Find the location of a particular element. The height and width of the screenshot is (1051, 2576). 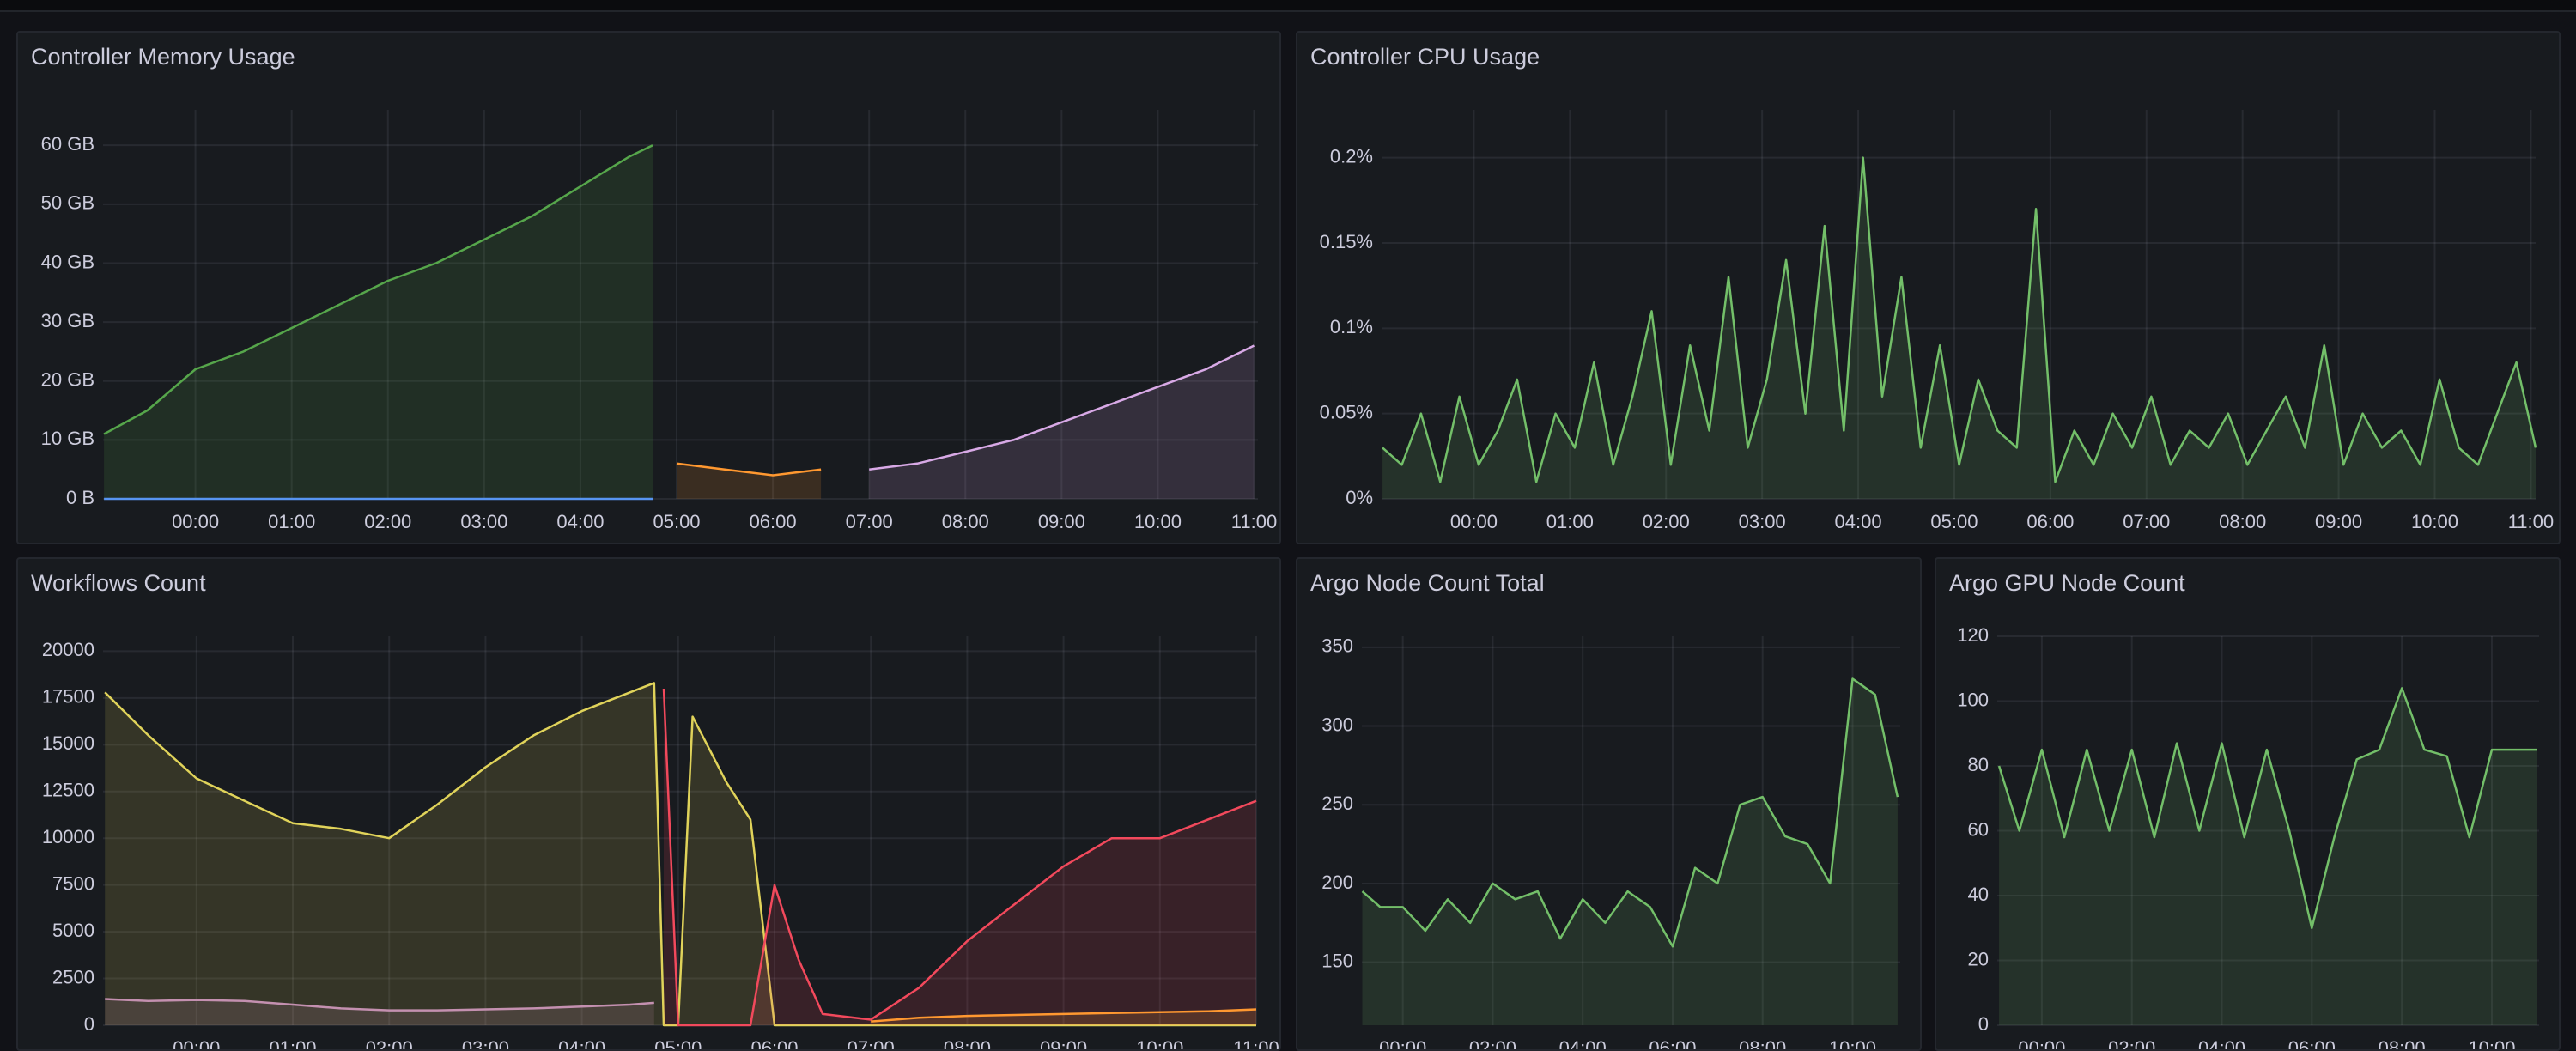

y-tick-label: 0.15% is located at coordinates (1346, 241).